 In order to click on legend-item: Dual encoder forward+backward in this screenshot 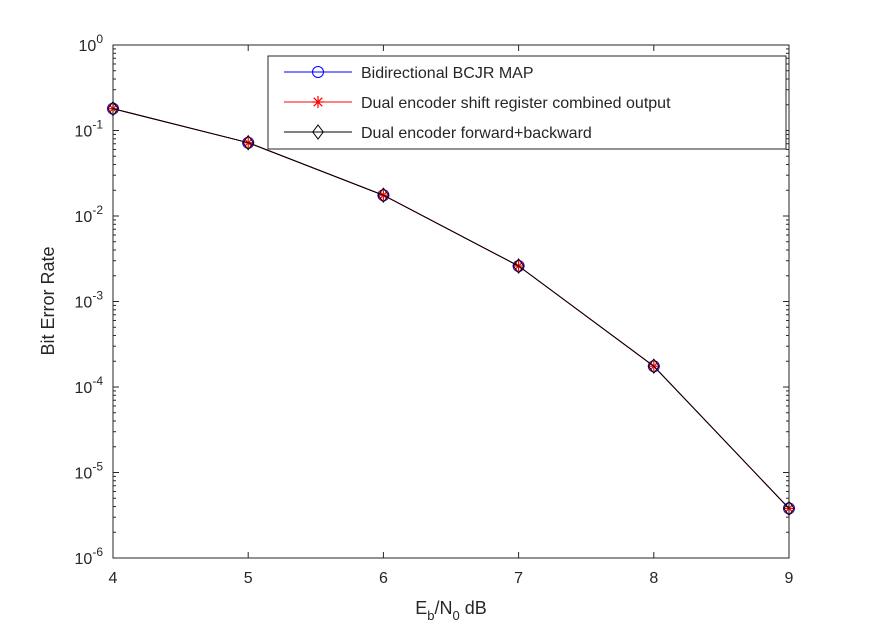, I will do `click(438, 133)`.